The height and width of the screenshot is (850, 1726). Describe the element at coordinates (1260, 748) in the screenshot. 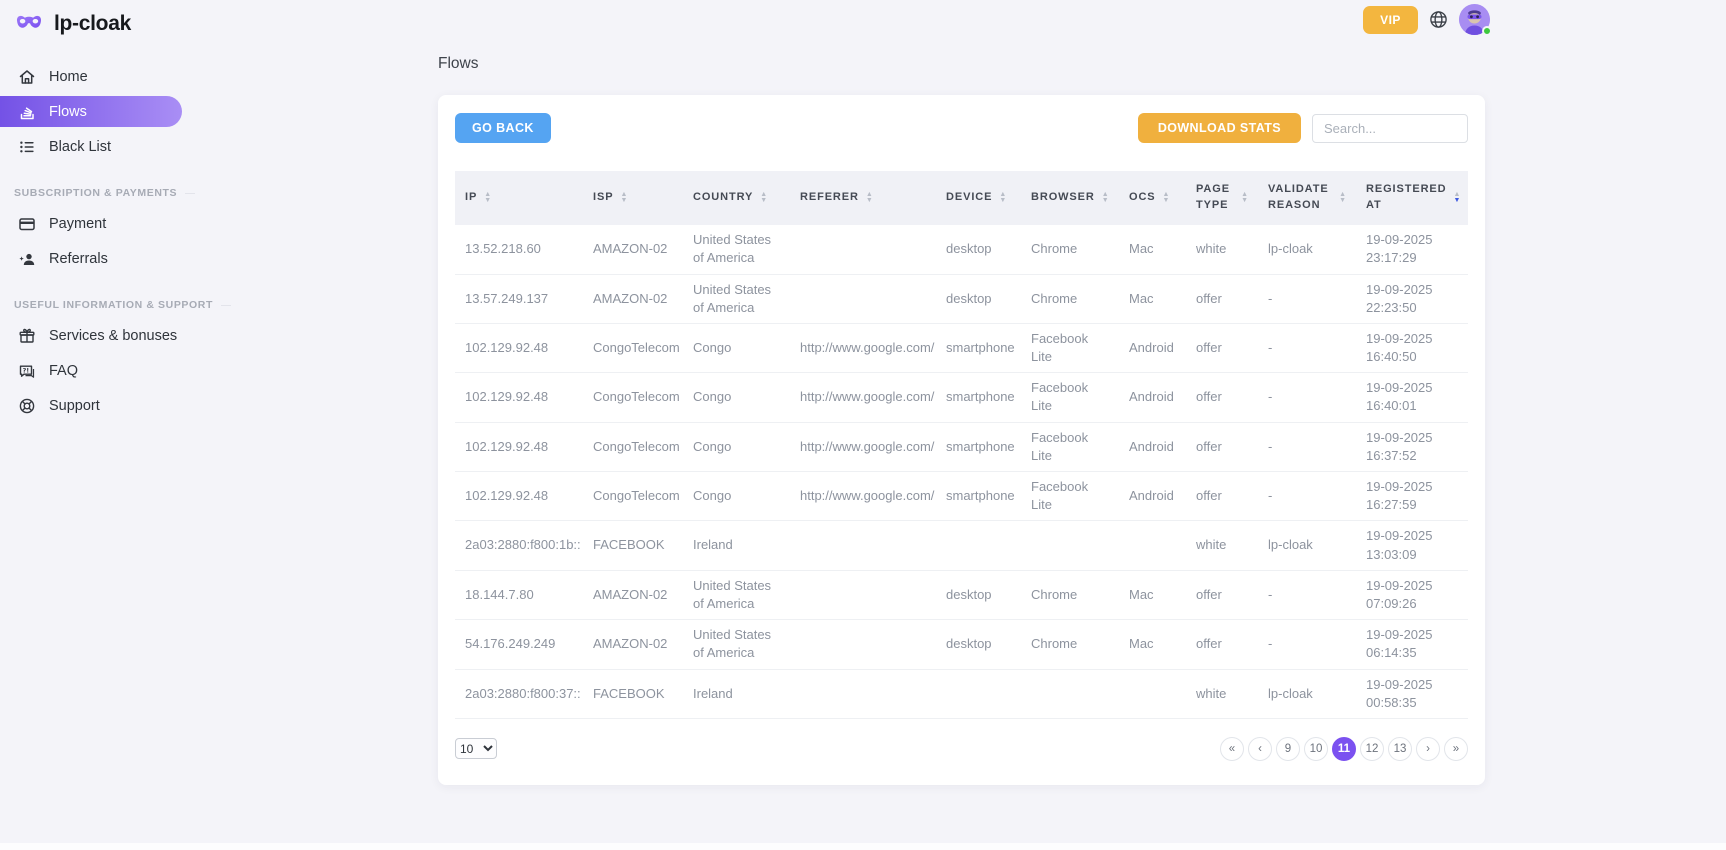

I see `prev-page-button: ‹` at that location.